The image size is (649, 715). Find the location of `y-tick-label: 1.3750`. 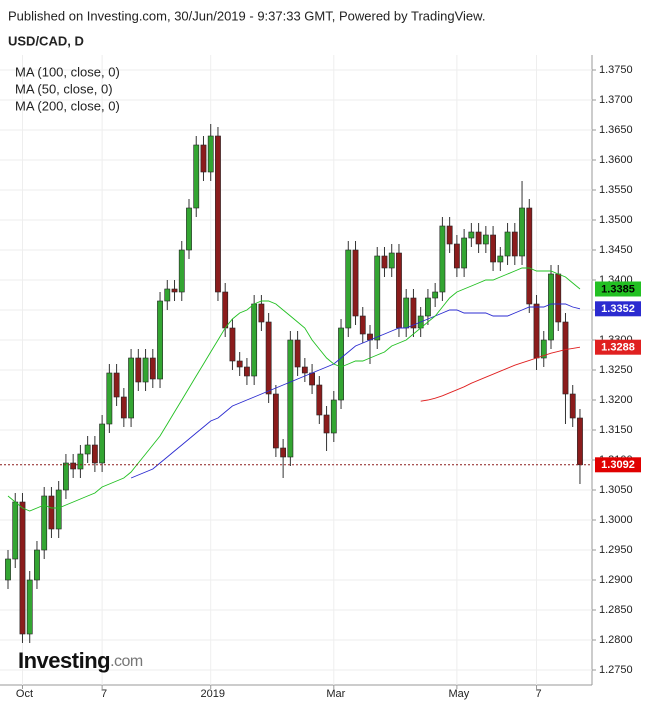

y-tick-label: 1.3750 is located at coordinates (616, 70).